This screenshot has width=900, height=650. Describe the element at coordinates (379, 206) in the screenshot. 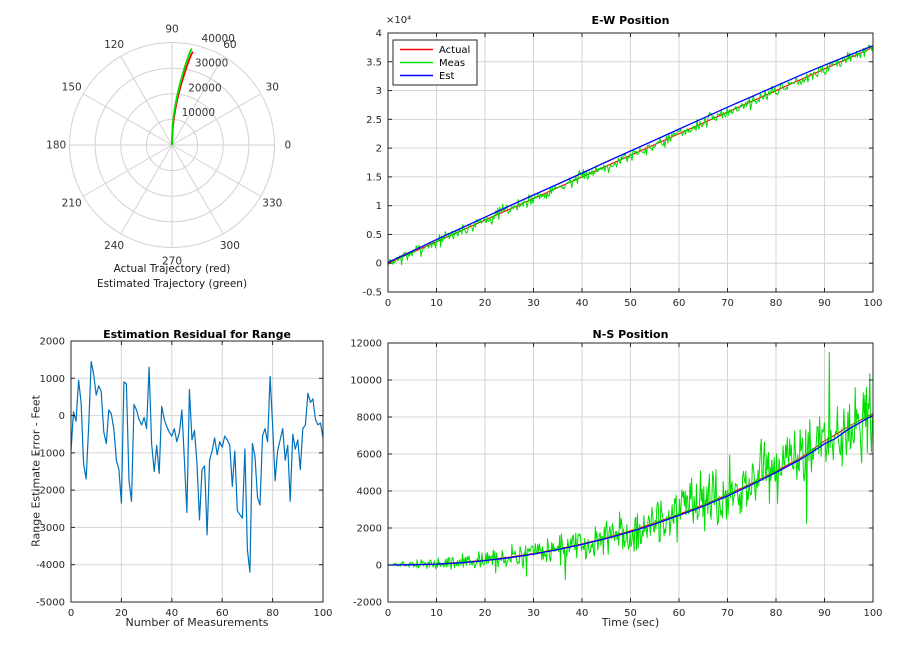

I see `svg-text: 1` at that location.